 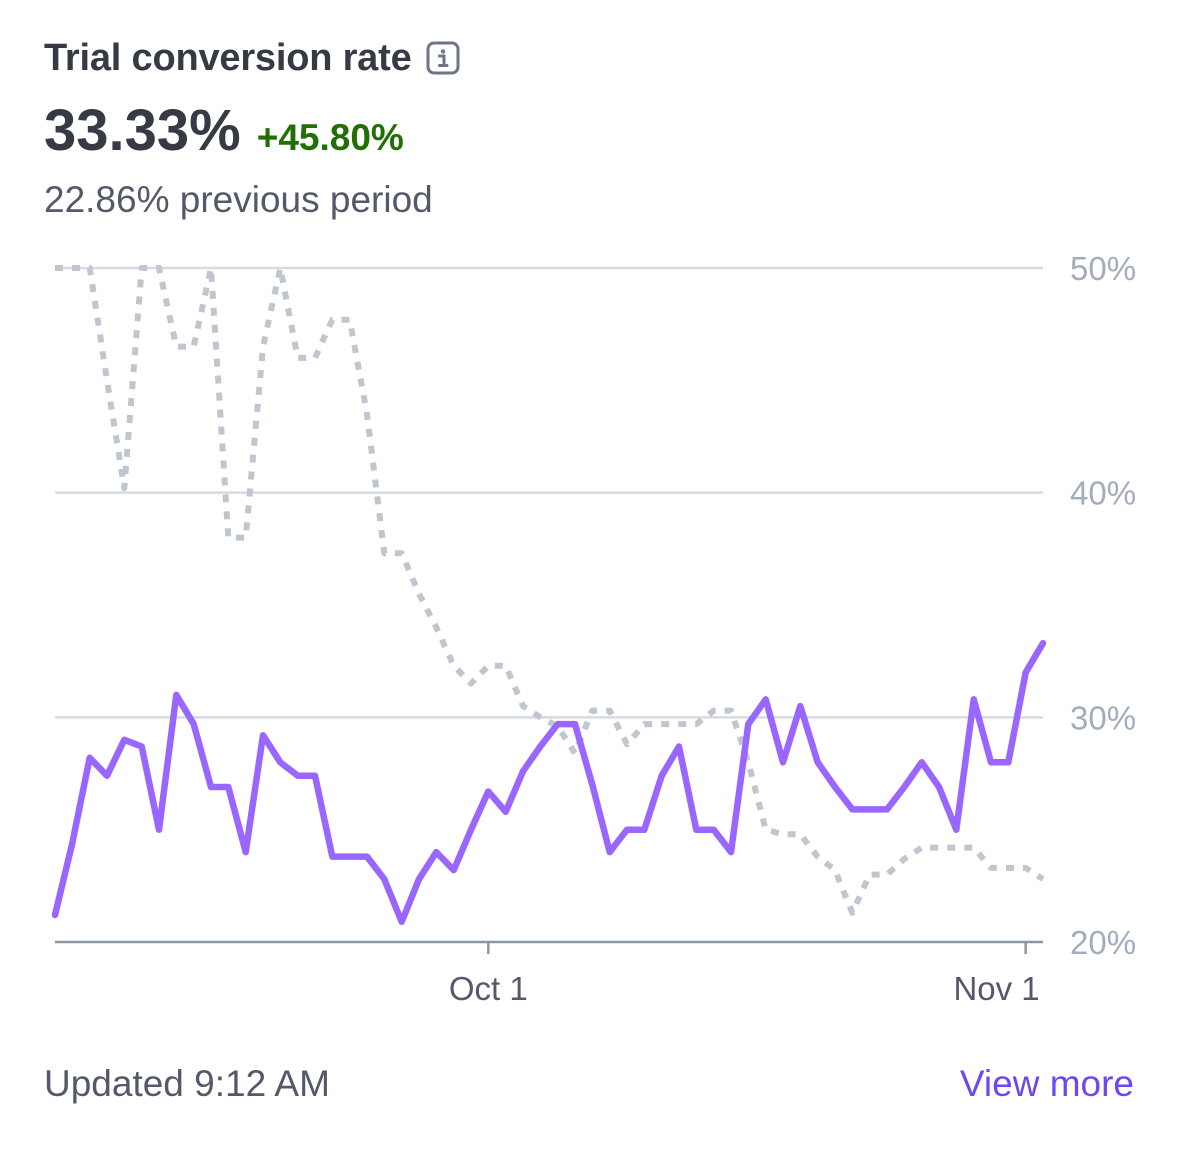 What do you see at coordinates (1103, 717) in the screenshot?
I see `y-tick-label: 30%` at bounding box center [1103, 717].